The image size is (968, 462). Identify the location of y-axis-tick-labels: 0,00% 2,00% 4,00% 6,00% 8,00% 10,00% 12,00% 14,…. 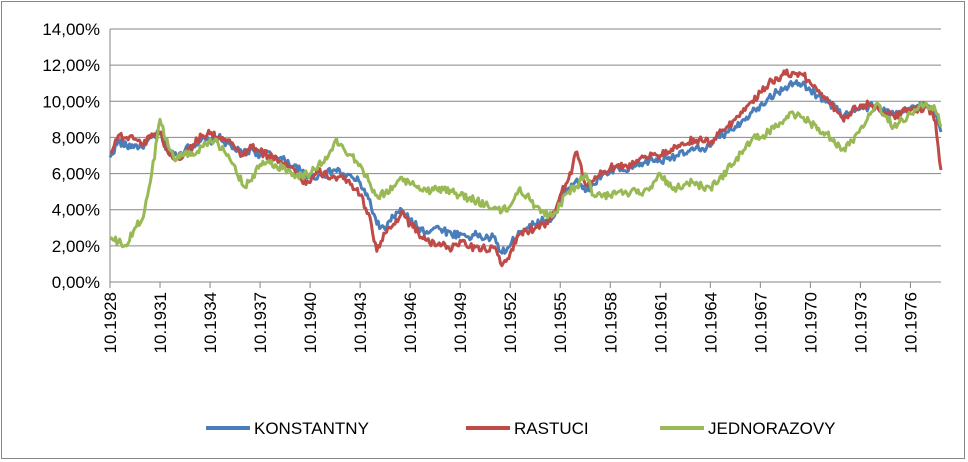
(71, 156).